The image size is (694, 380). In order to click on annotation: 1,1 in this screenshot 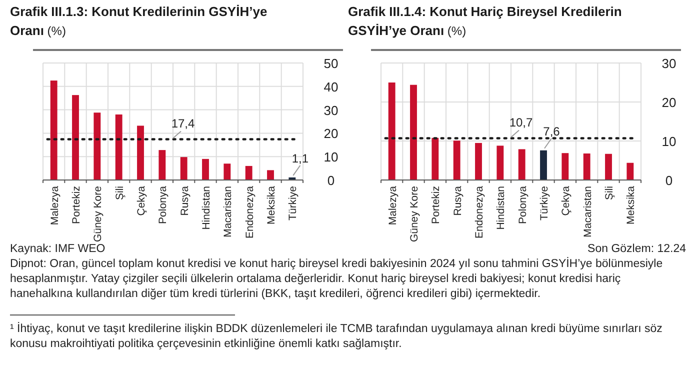, I will do `click(300, 158)`.